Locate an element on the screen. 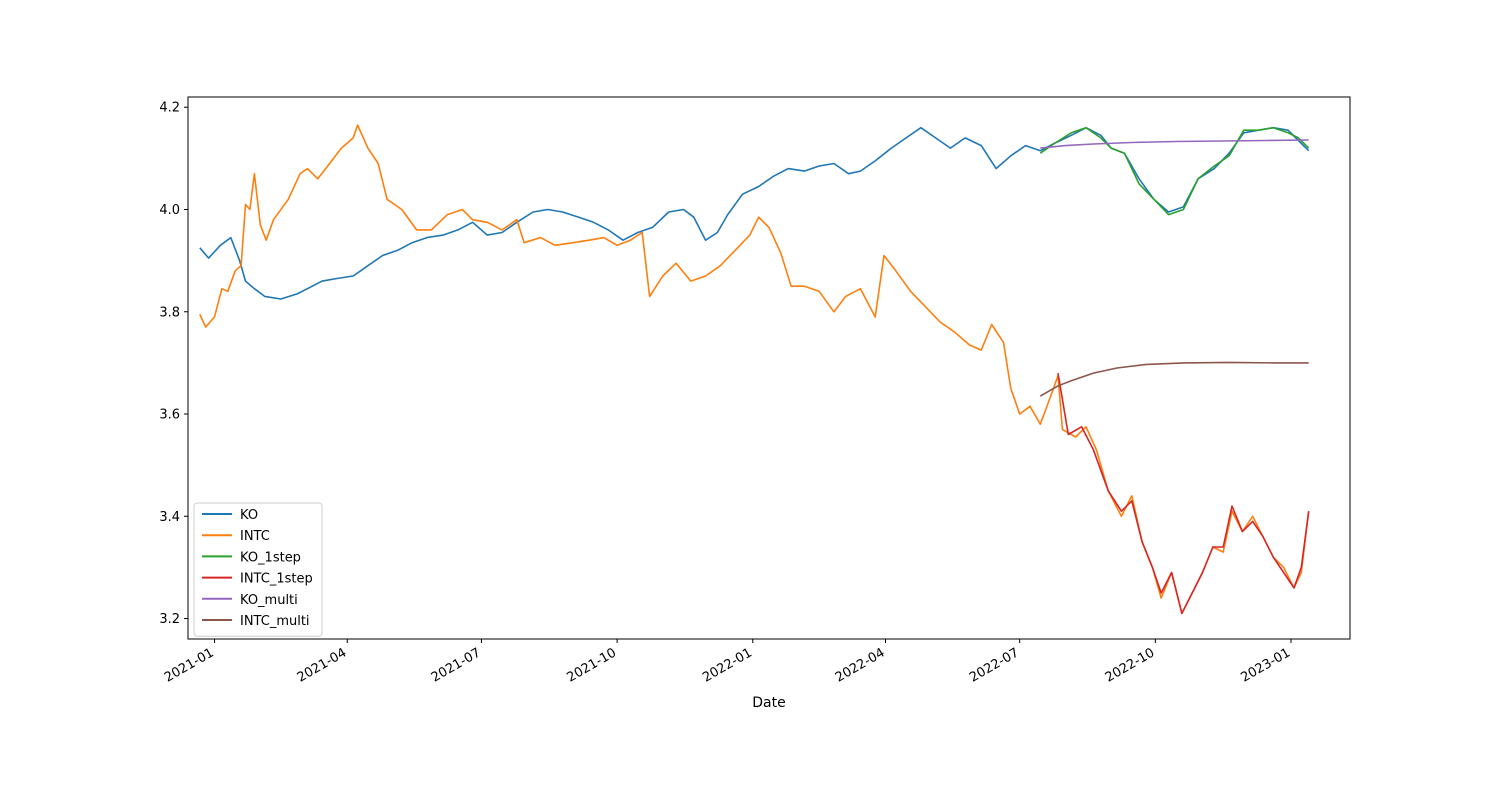 The width and height of the screenshot is (1500, 800). series-line-ko-1step is located at coordinates (1174, 171).